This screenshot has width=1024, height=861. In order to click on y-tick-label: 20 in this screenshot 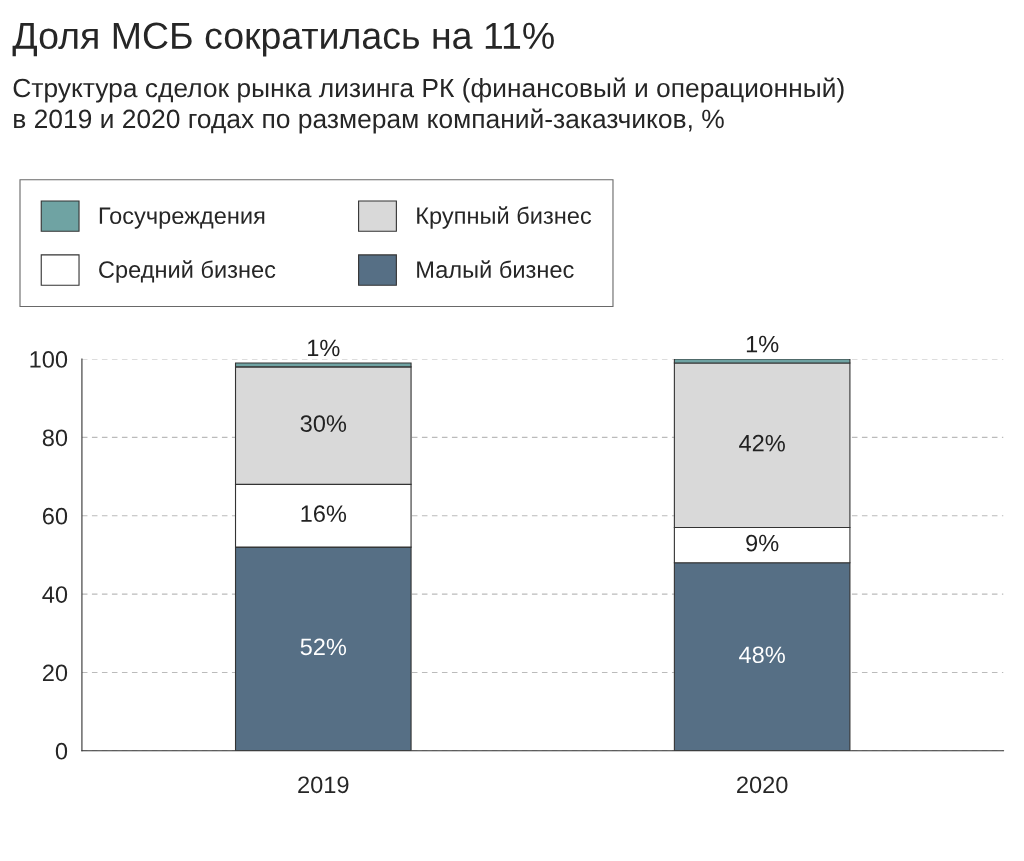, I will do `click(55, 673)`.